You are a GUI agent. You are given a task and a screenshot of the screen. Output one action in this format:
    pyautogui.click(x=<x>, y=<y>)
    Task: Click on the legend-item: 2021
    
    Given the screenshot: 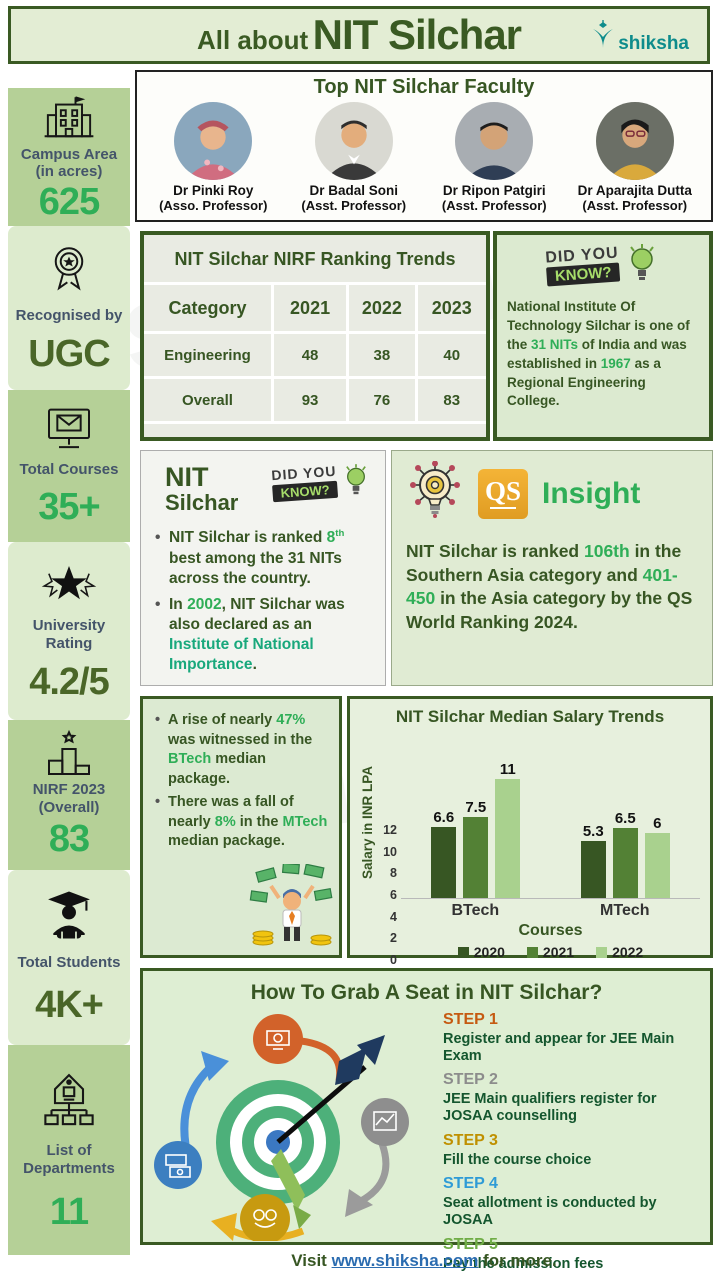 What is the action you would take?
    pyautogui.click(x=550, y=952)
    